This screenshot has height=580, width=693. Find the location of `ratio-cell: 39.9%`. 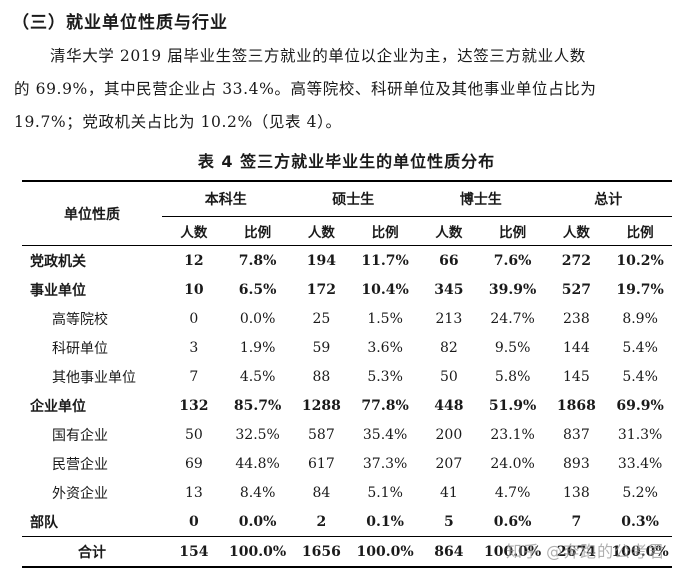

ratio-cell: 39.9% is located at coordinates (512, 289).